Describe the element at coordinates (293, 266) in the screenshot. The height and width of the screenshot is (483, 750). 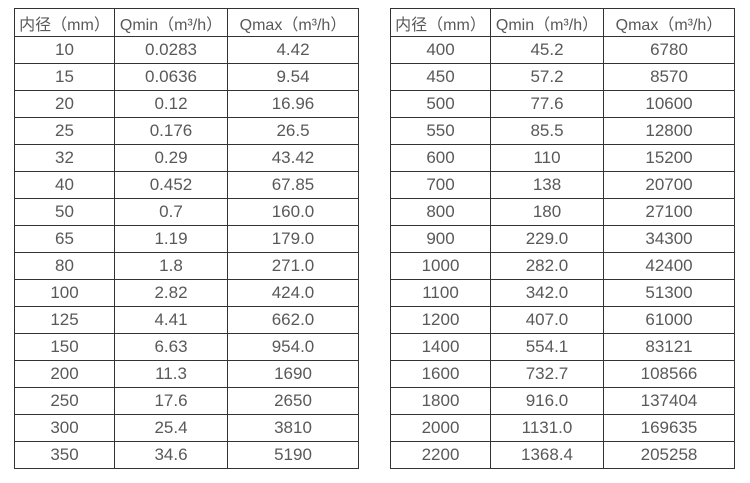
I see `cell-qmax: 271.0` at that location.